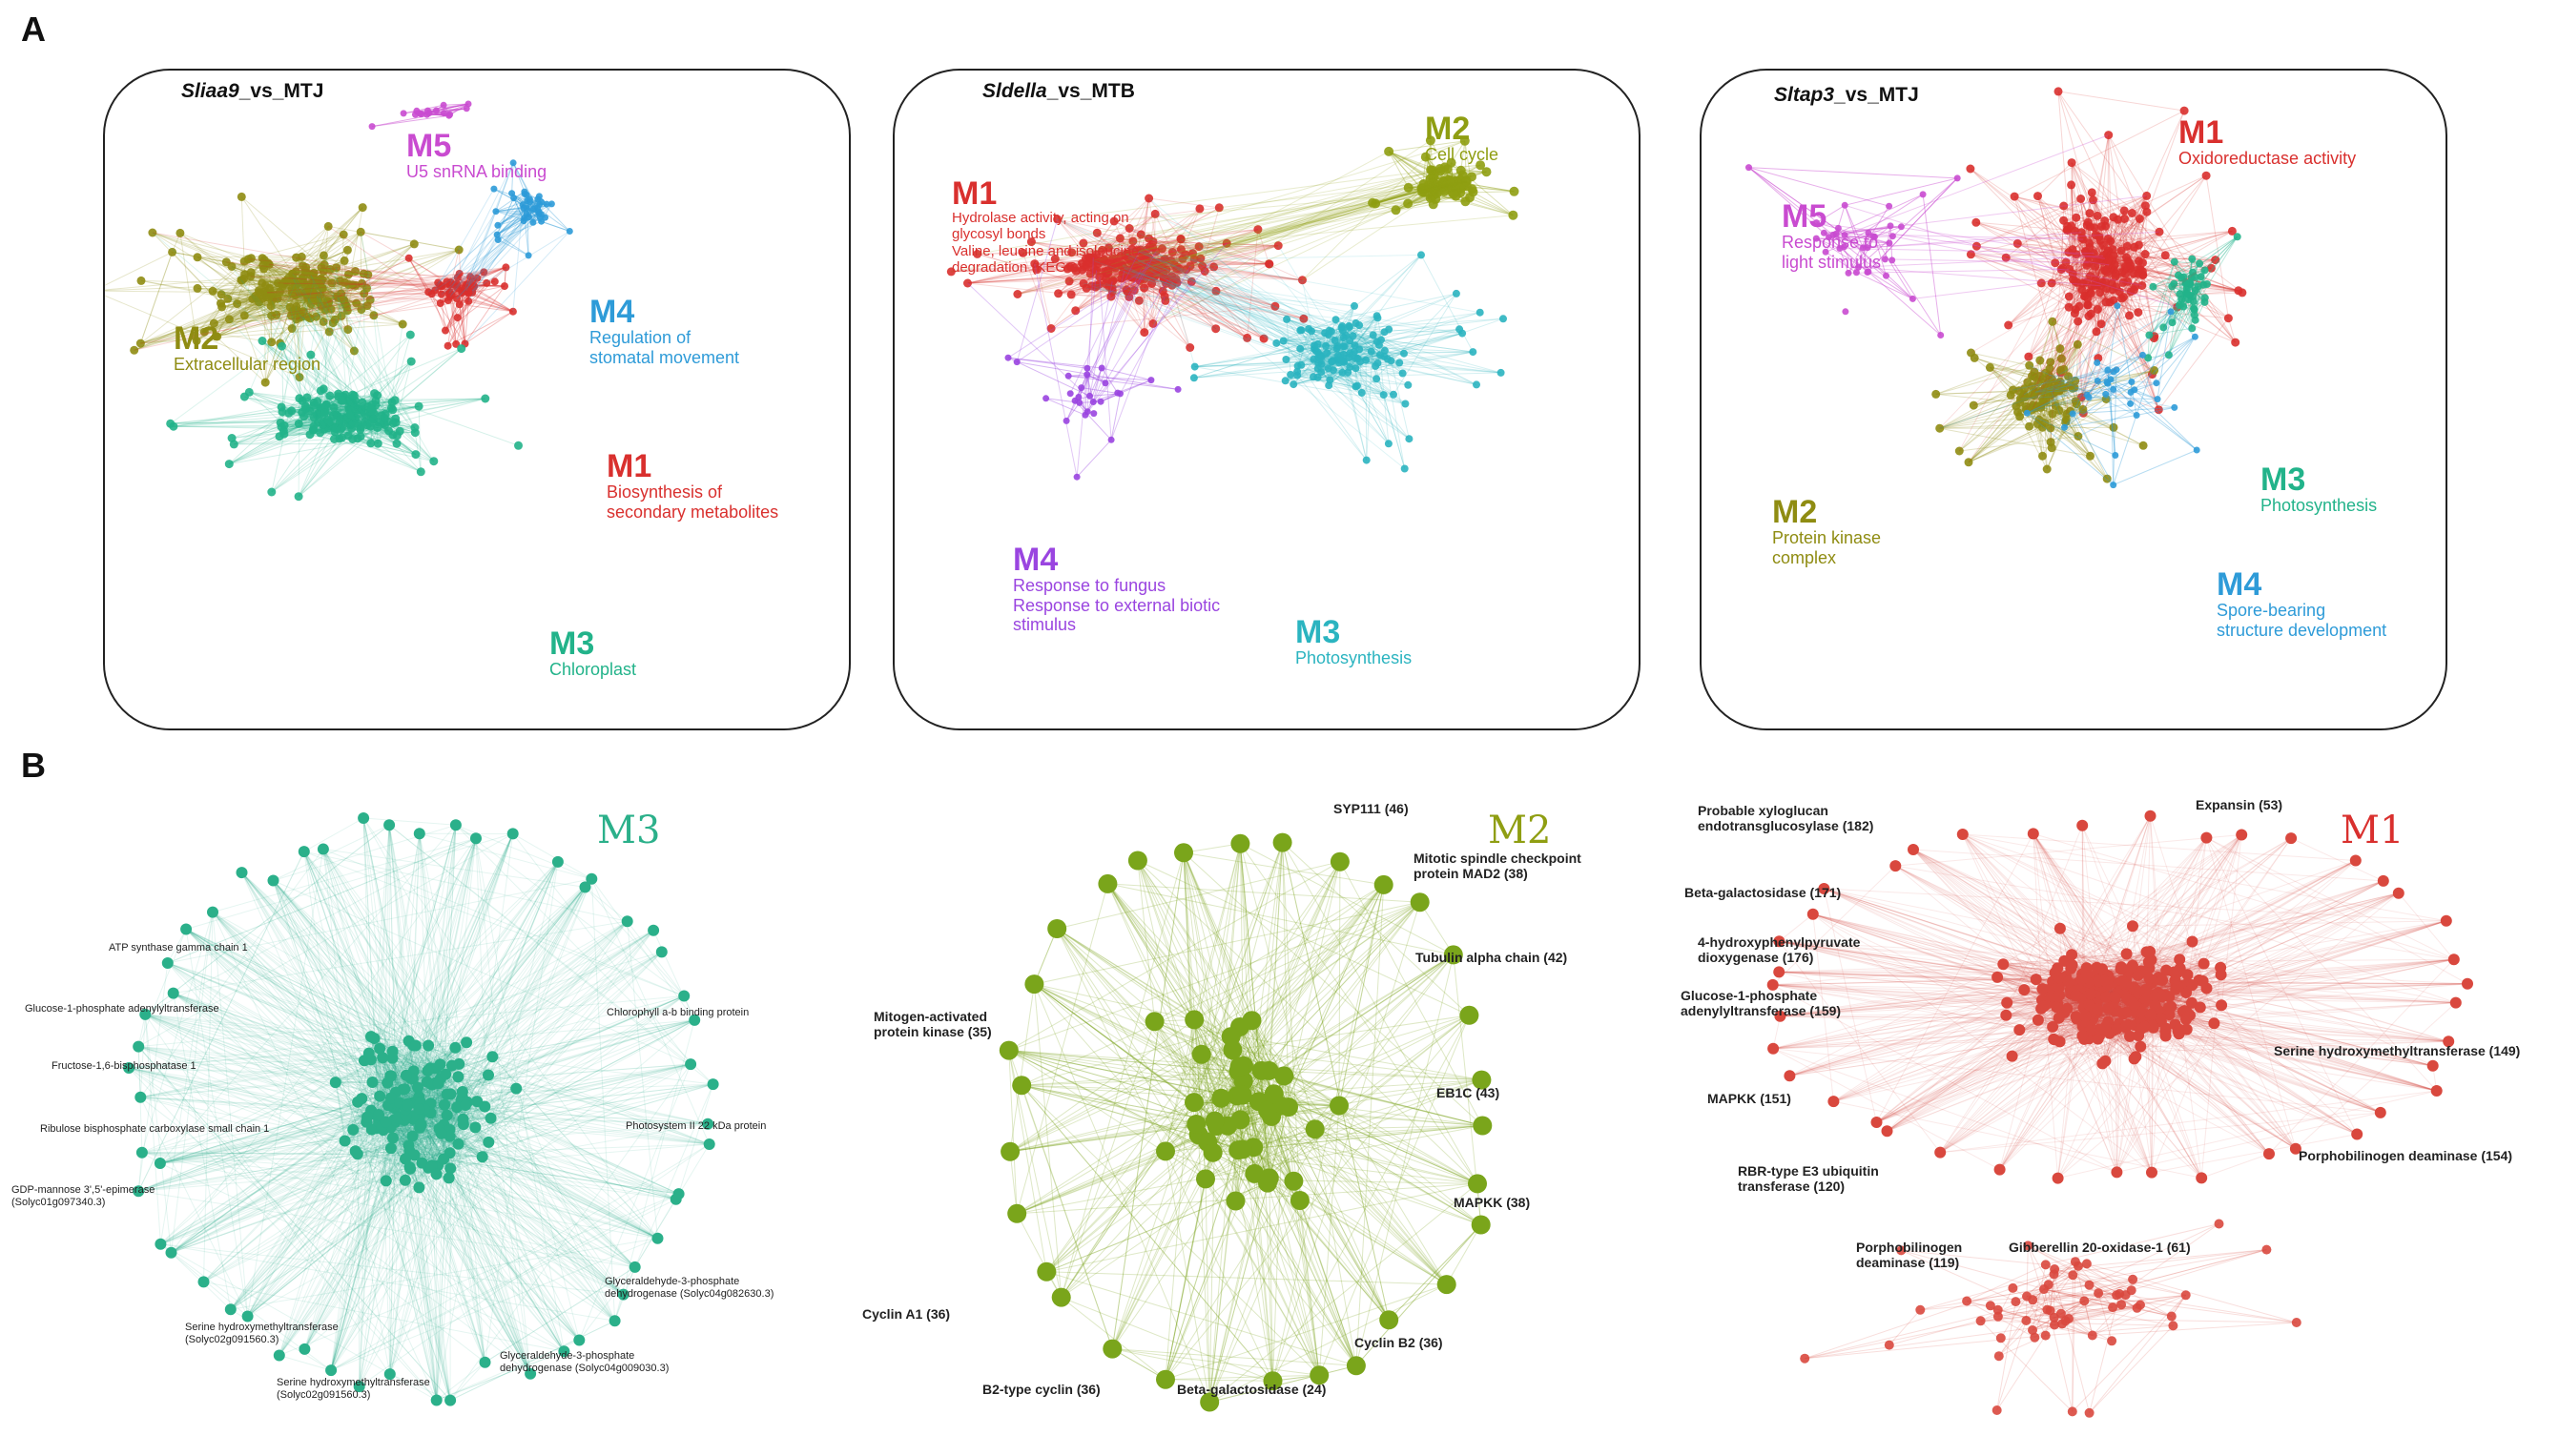 This screenshot has height=1456, width=2559. Describe the element at coordinates (693, 485) in the screenshot. I see `module-label-m1: M1 Biosynthesis of secondary metabolites` at that location.